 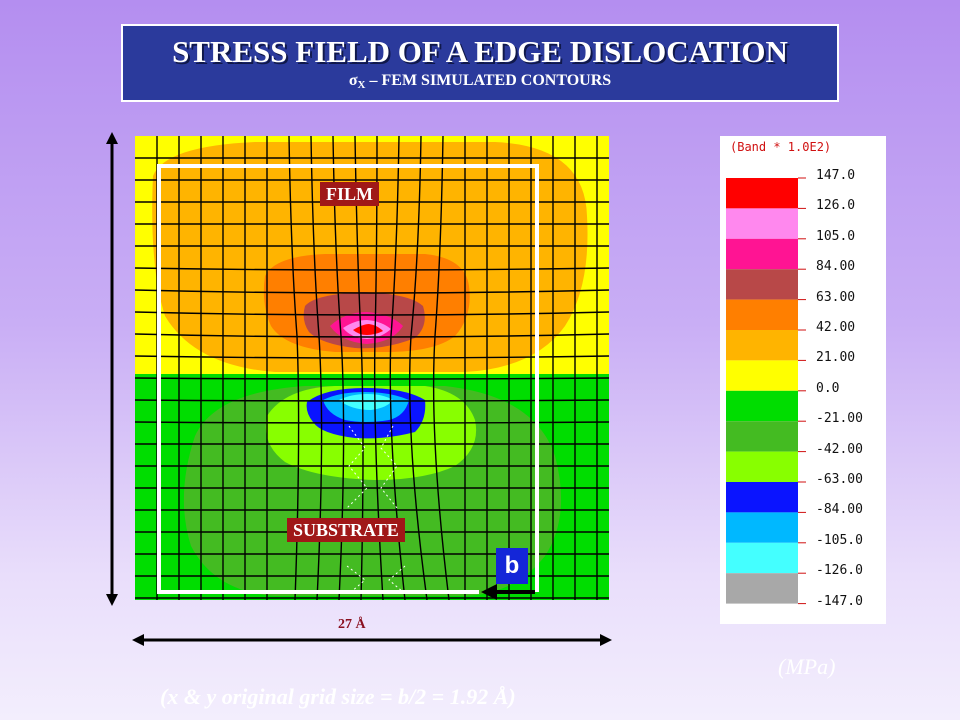 I want to click on burgers-vector-head, so click(x=489, y=592).